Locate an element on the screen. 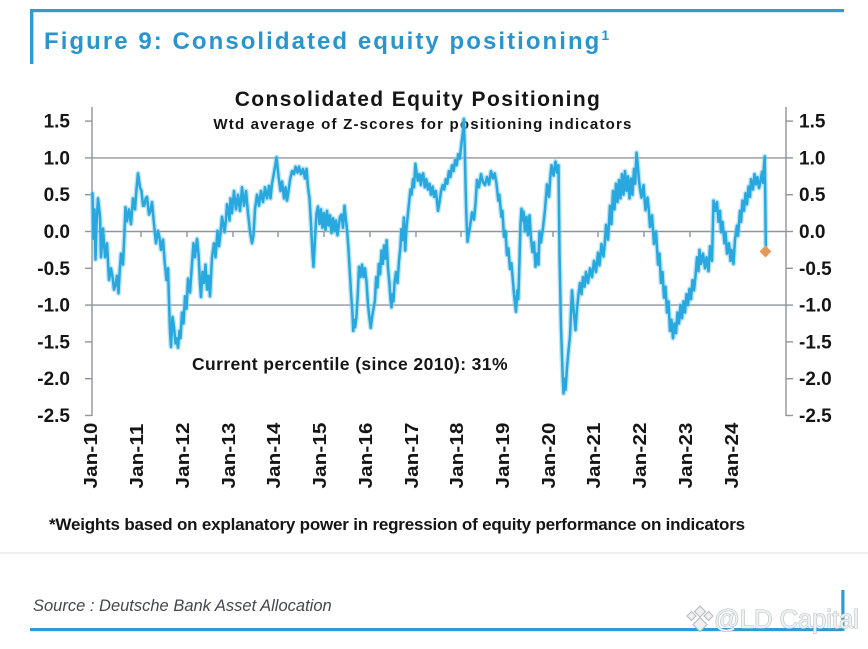  svg-text: Jan-24 is located at coordinates (732, 455).